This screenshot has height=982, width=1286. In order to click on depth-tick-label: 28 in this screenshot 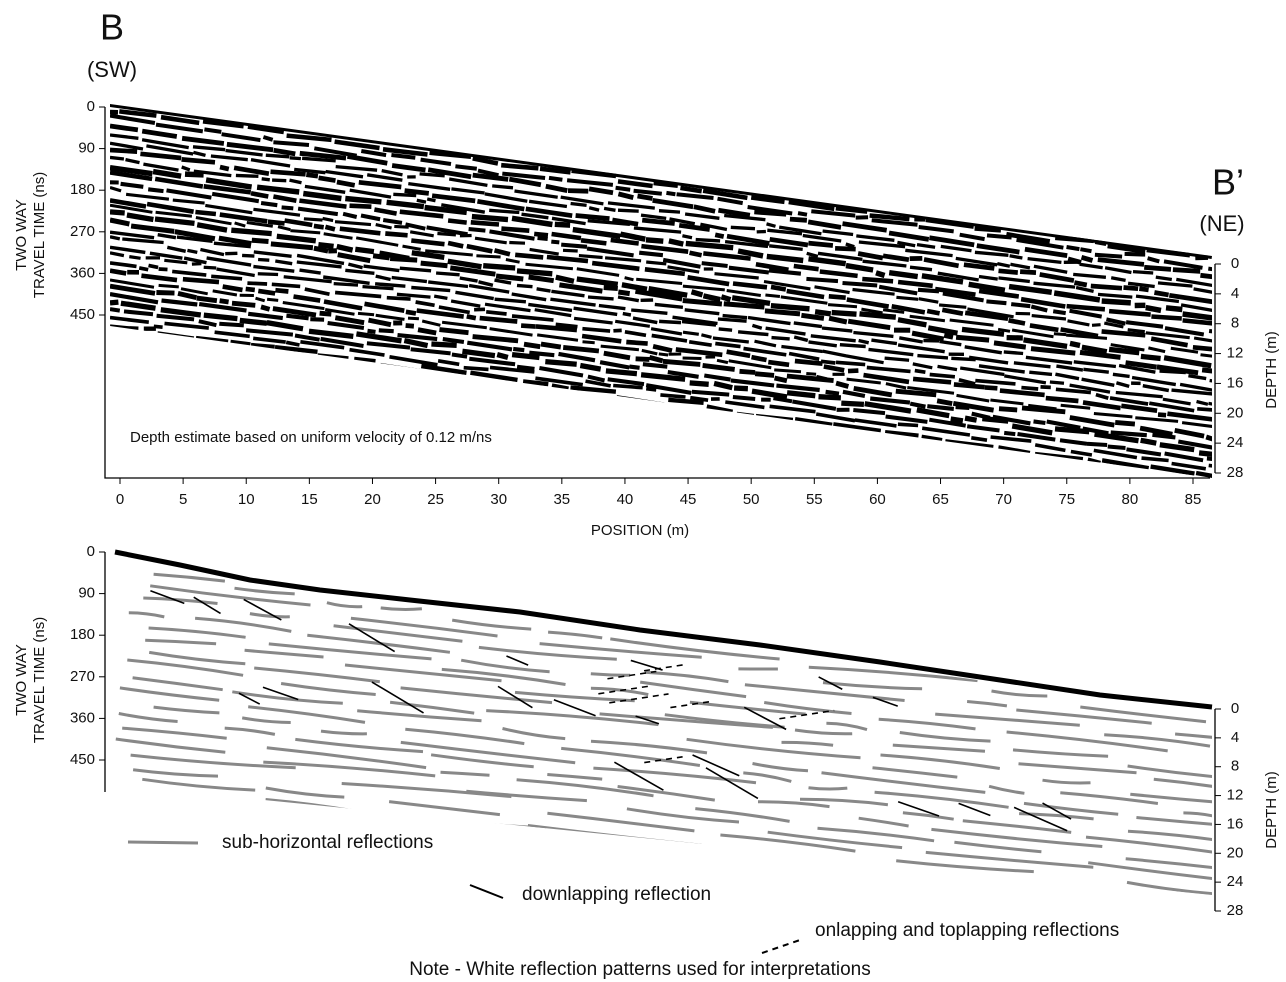, I will do `click(1235, 910)`.